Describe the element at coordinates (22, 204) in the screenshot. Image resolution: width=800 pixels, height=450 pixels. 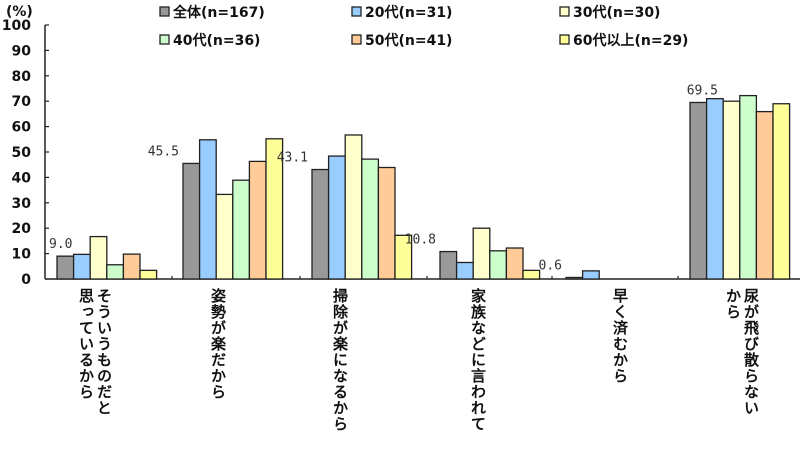
I see `y-tick-label: 30` at that location.